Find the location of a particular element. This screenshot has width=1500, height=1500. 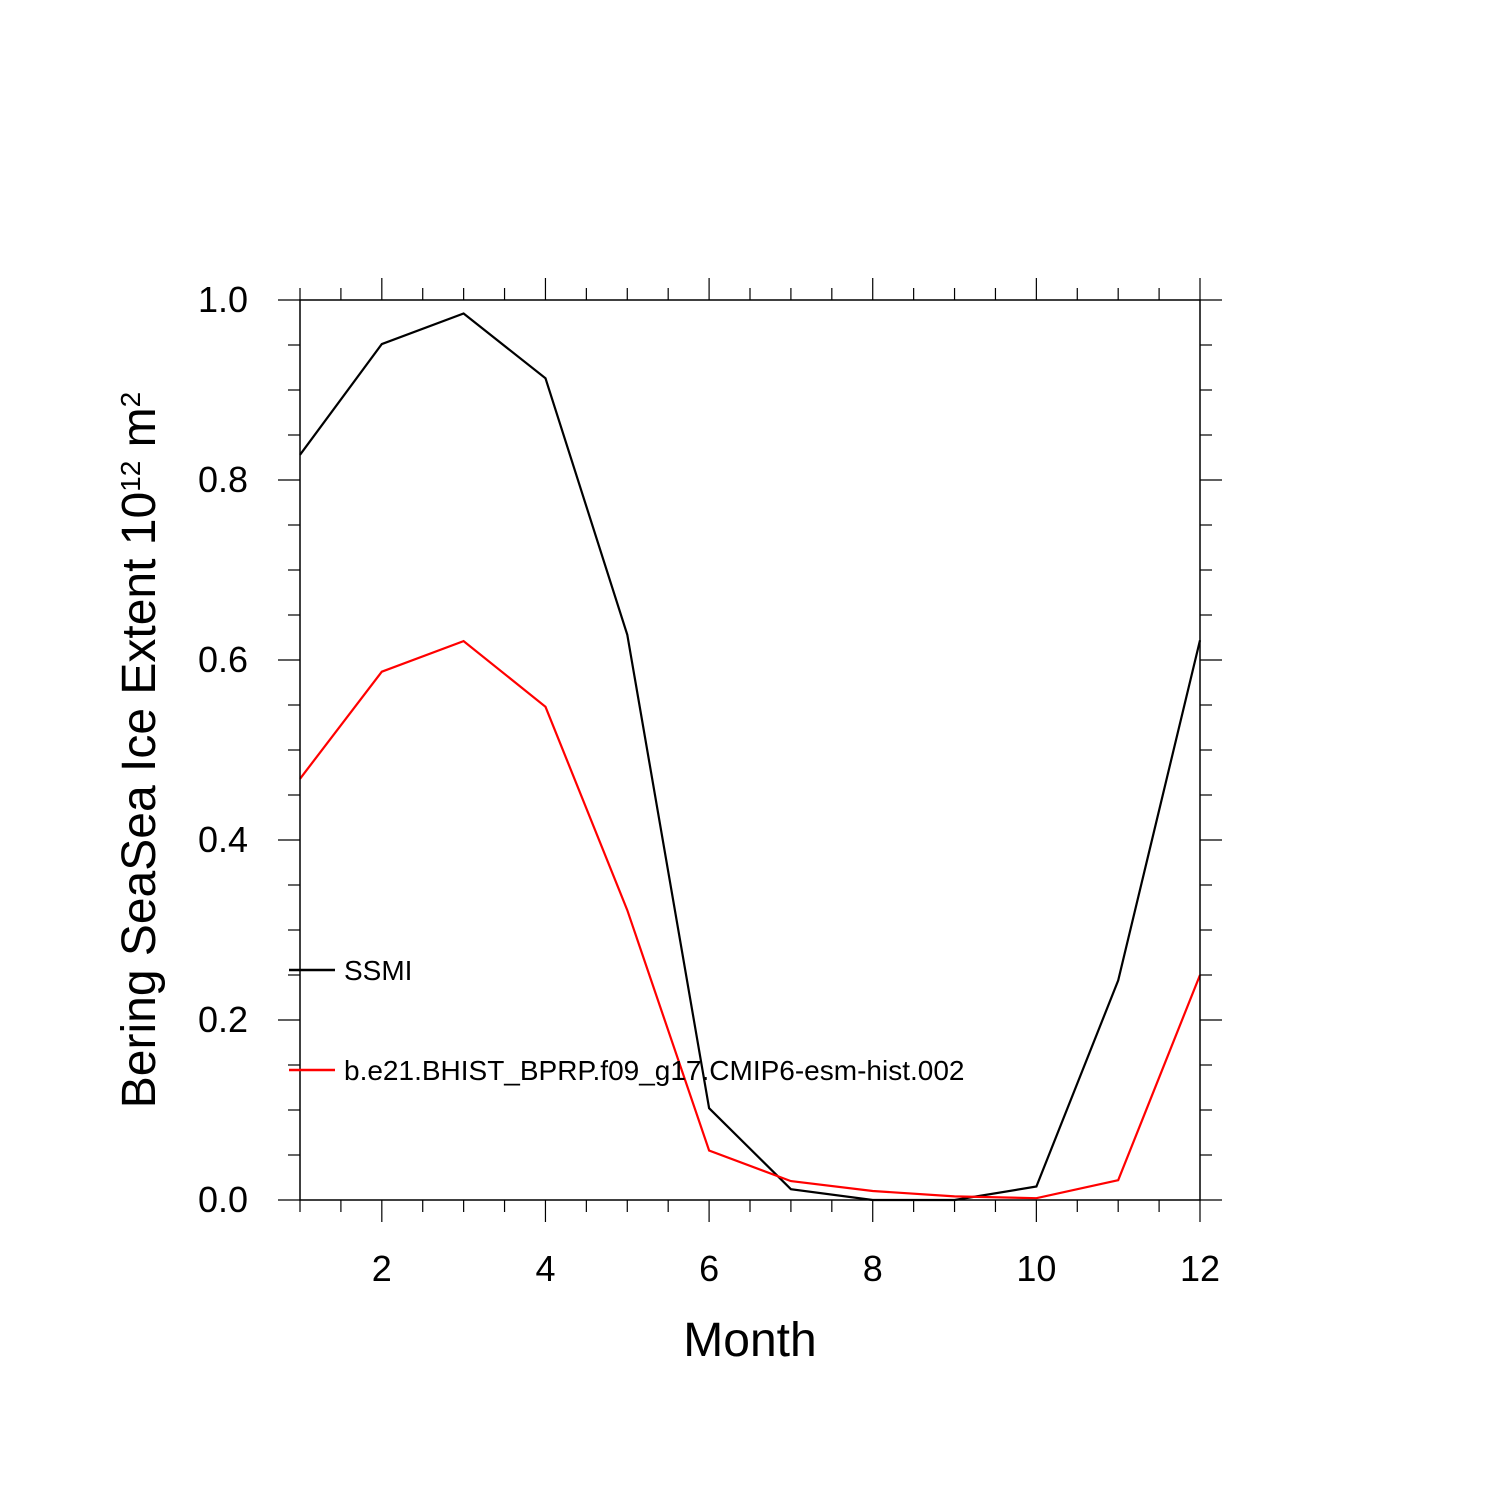

y-axis-title-unit: m is located at coordinates (139, 427).